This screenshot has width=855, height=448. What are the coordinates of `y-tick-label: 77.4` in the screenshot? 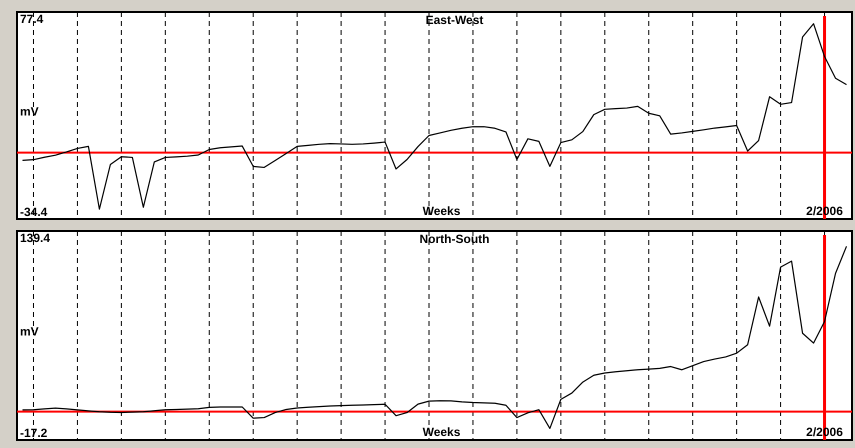 It's located at (32, 19).